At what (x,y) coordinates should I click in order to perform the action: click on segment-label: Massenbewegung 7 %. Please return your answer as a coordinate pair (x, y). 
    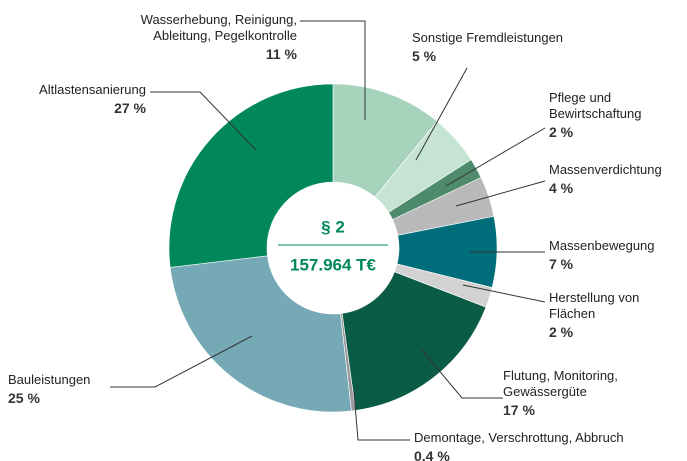
    Looking at the image, I should click on (602, 255).